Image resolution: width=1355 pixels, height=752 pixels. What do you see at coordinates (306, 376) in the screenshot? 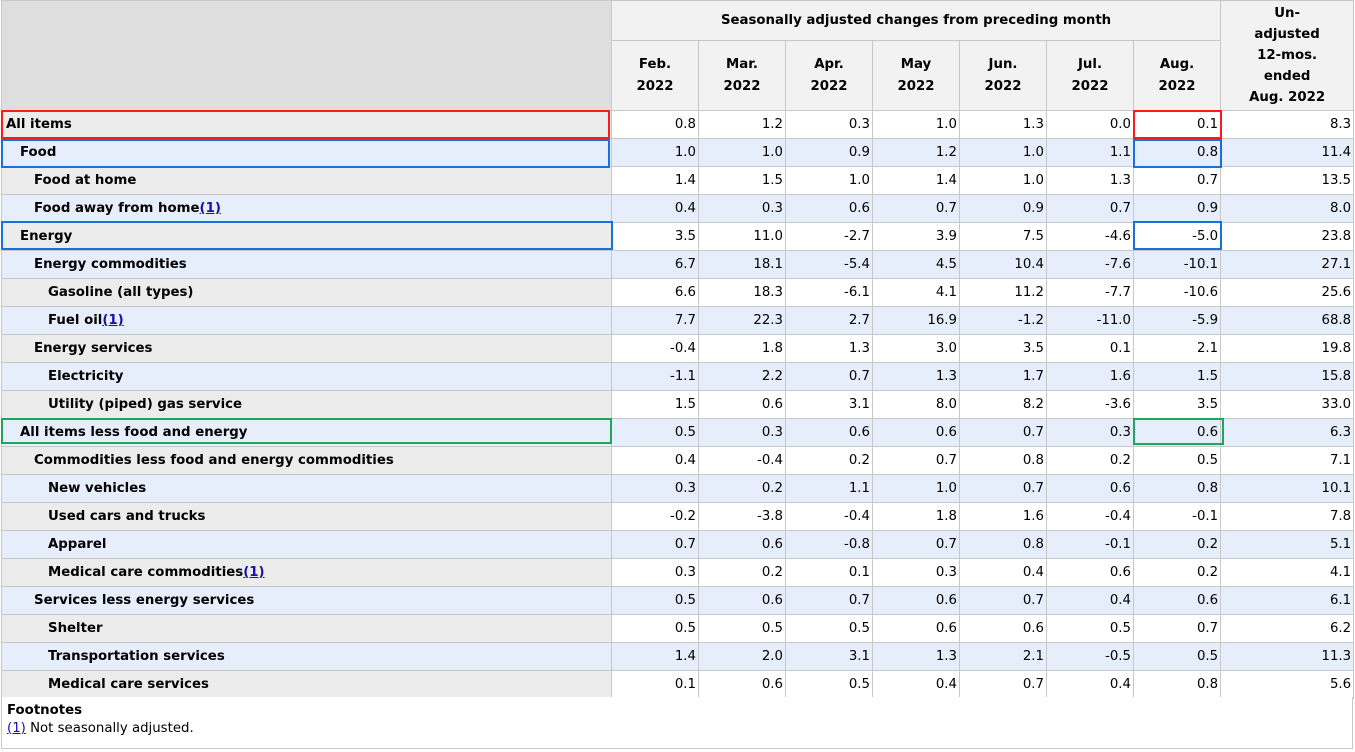
I see `row-label: Electricity` at bounding box center [306, 376].